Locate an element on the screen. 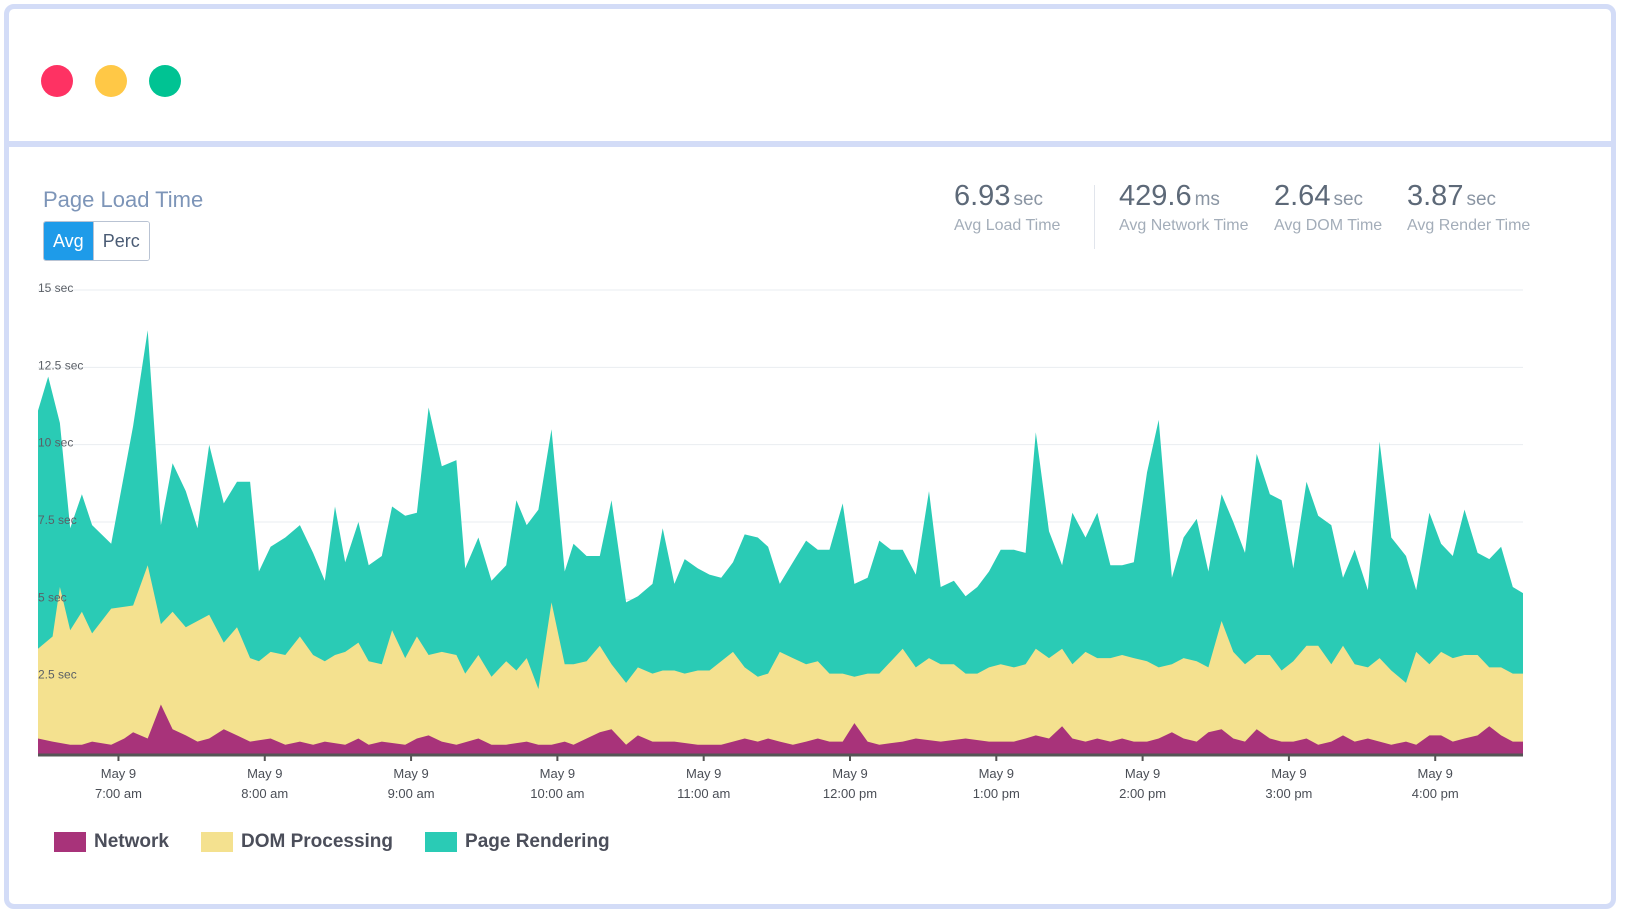  legend-label: Page Rendering is located at coordinates (537, 841).